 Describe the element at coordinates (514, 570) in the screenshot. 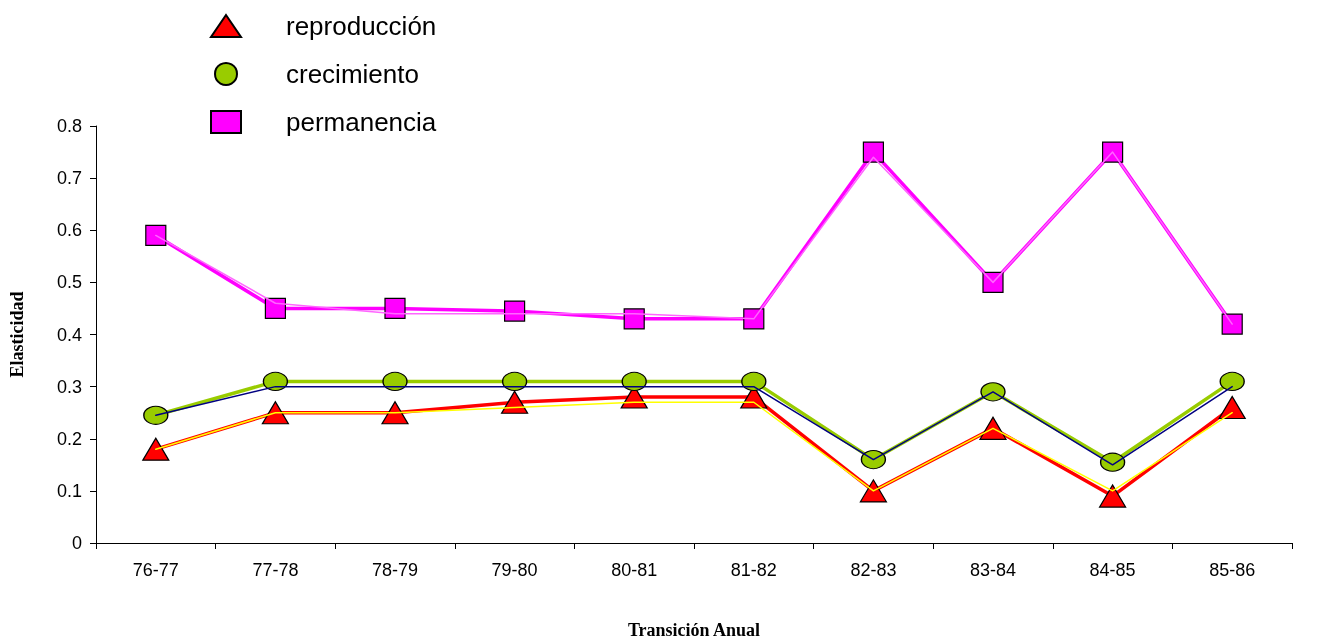

I see `x-tick-label: 79-80` at that location.